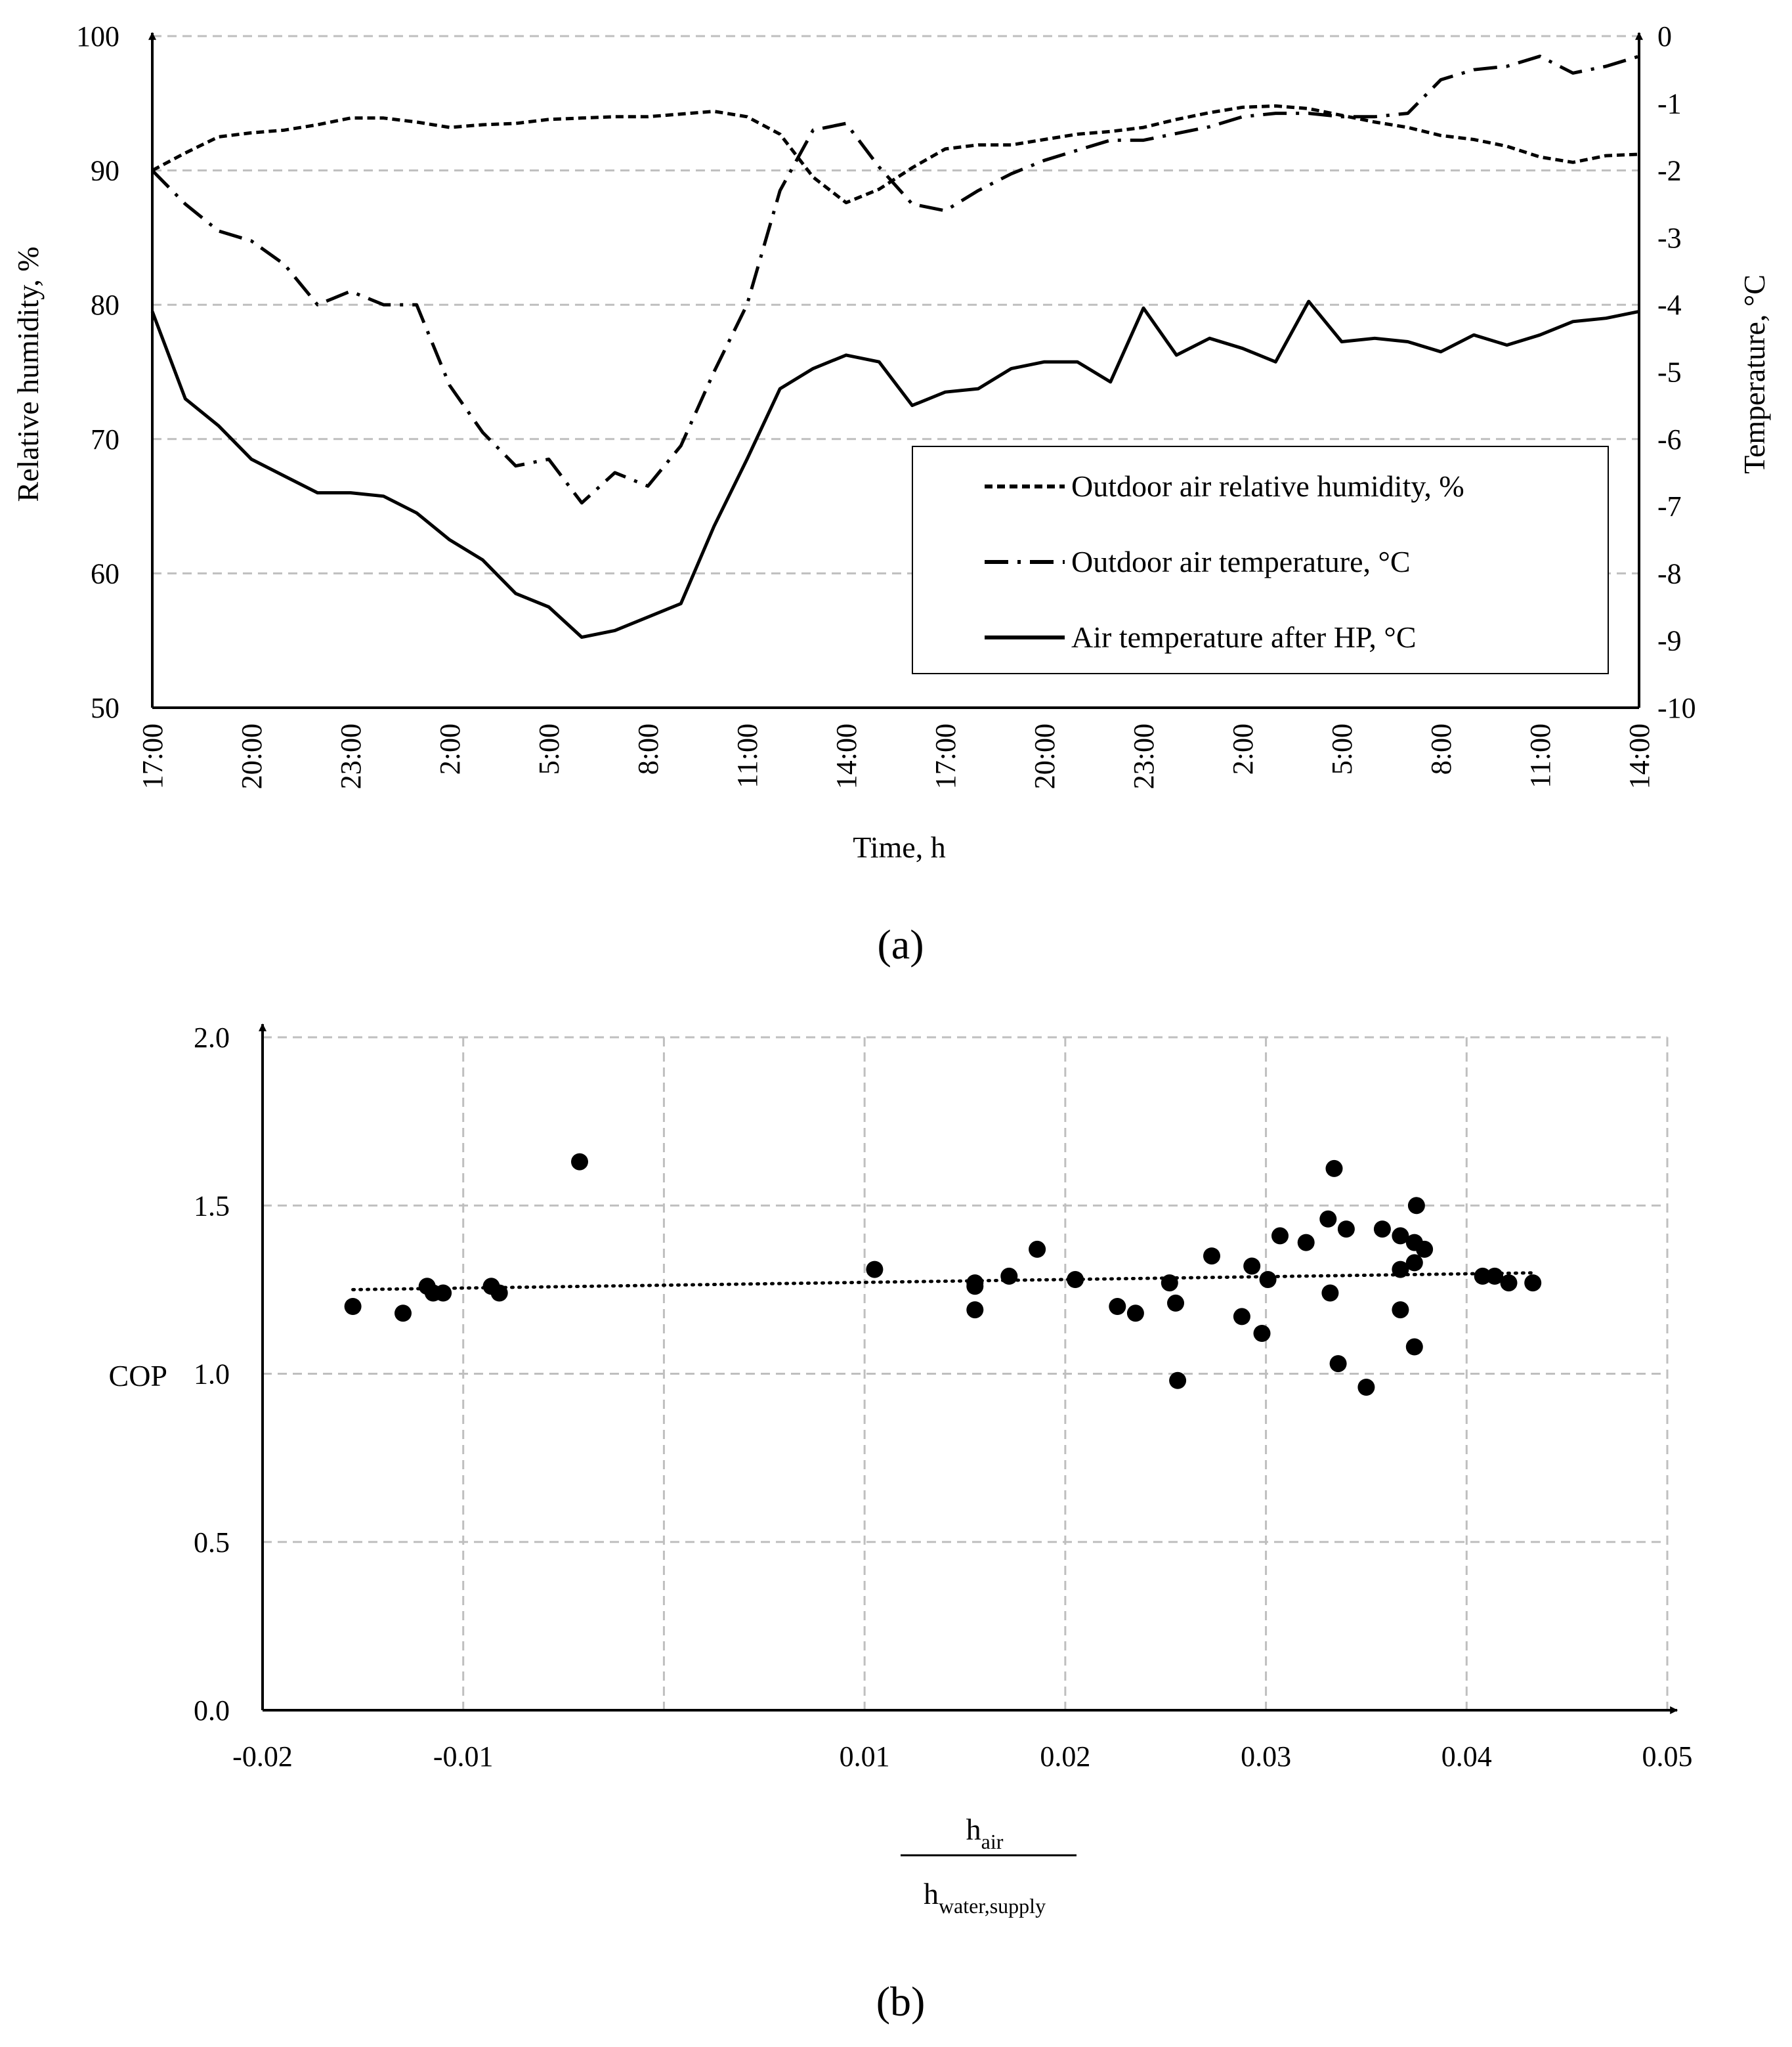  Describe the element at coordinates (865, 1756) in the screenshot. I see `x-tick-label-0.01: 0.01` at that location.